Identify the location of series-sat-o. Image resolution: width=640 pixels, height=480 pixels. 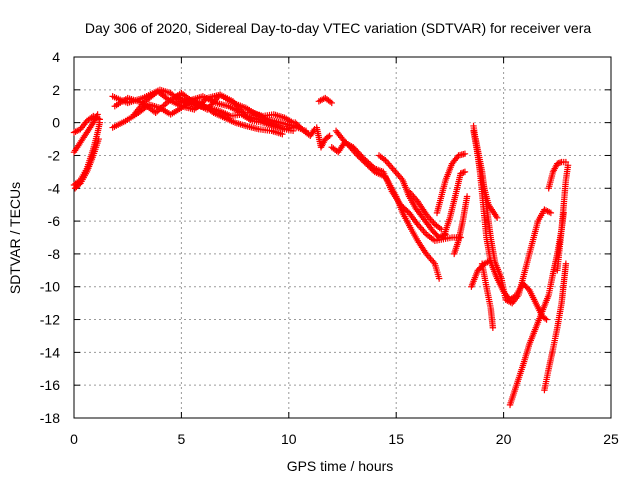
(412, 196).